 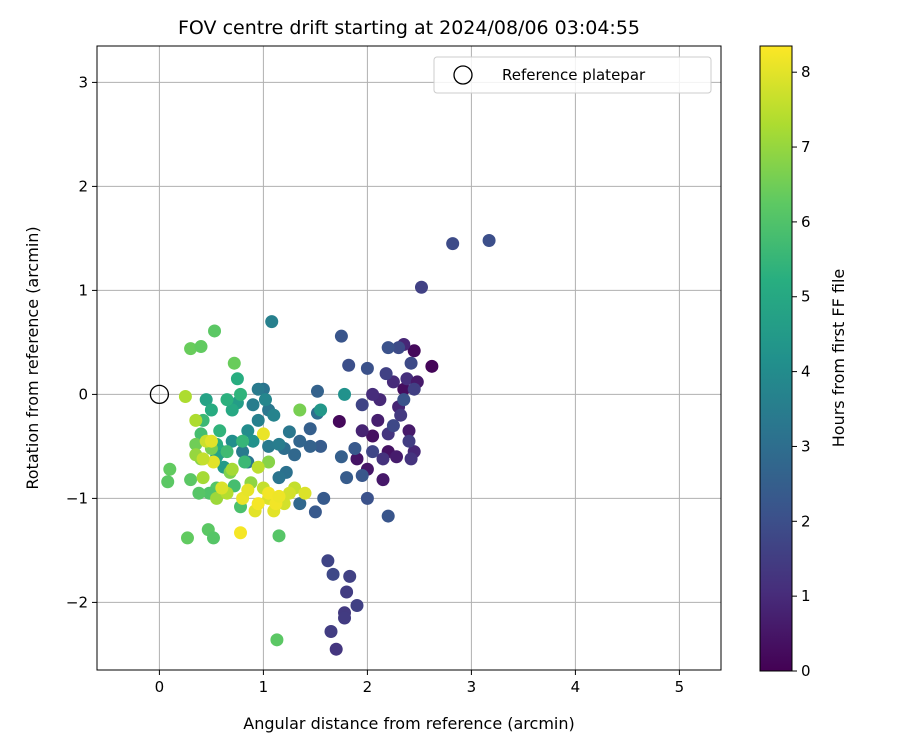 What do you see at coordinates (419, 683) in the screenshot?
I see `x-axis: 0 1 2 3 4 5` at bounding box center [419, 683].